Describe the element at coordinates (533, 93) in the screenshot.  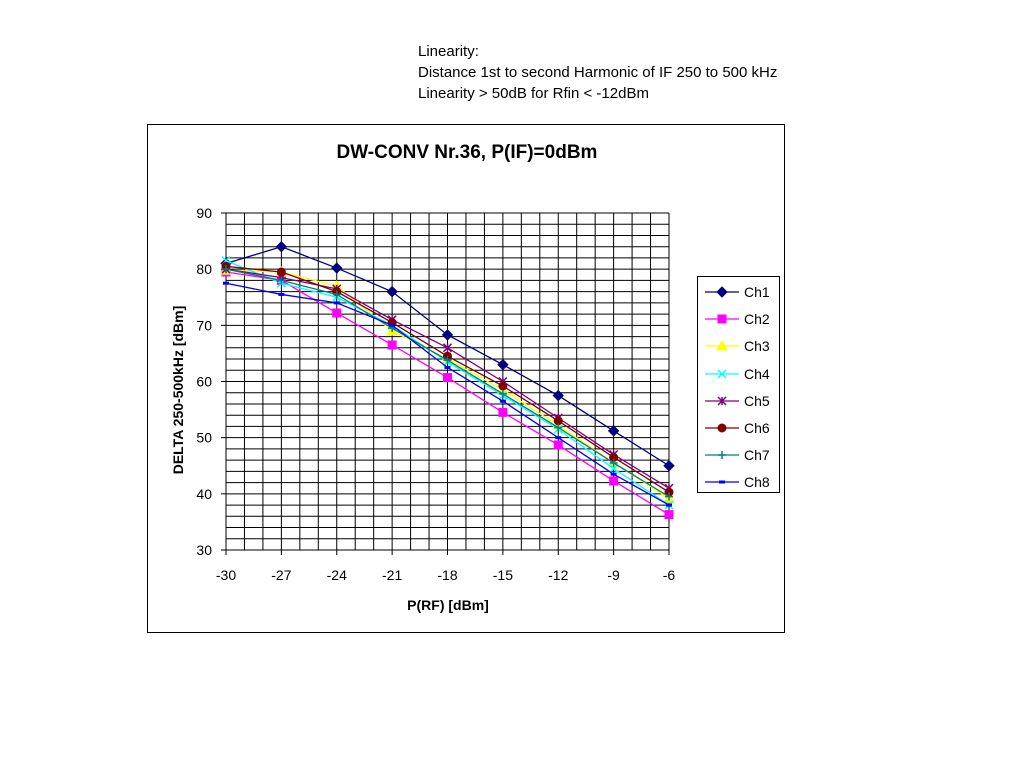
I see `notes-line-3: Linearity > 50dB for Rfin < -12dBm` at that location.